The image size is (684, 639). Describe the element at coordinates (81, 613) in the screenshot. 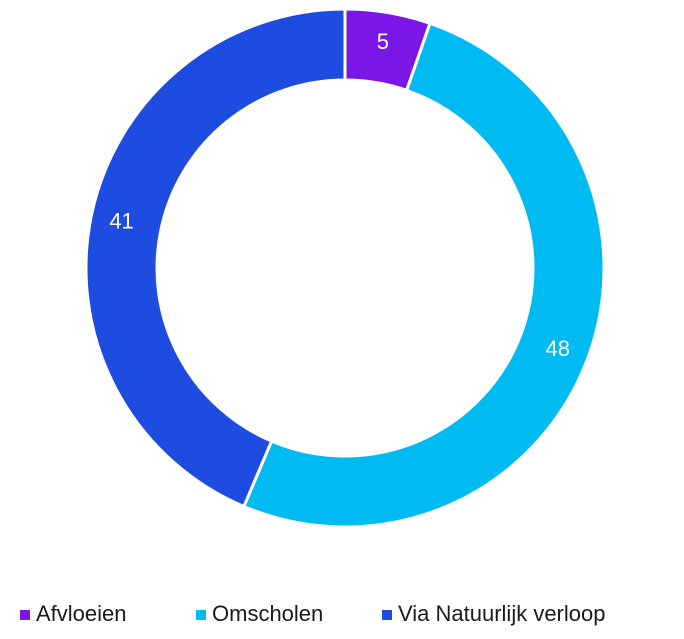

I see `legend-label: Afvloeien` at that location.